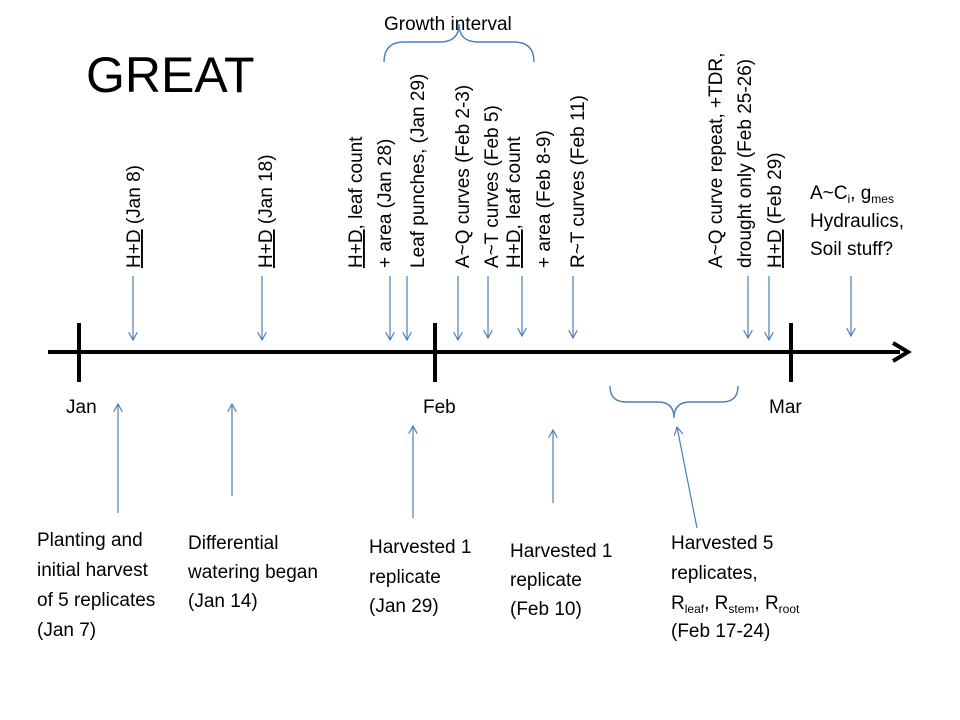 The height and width of the screenshot is (720, 960). Describe the element at coordinates (233, 543) in the screenshot. I see `svg-text: Differential` at that location.